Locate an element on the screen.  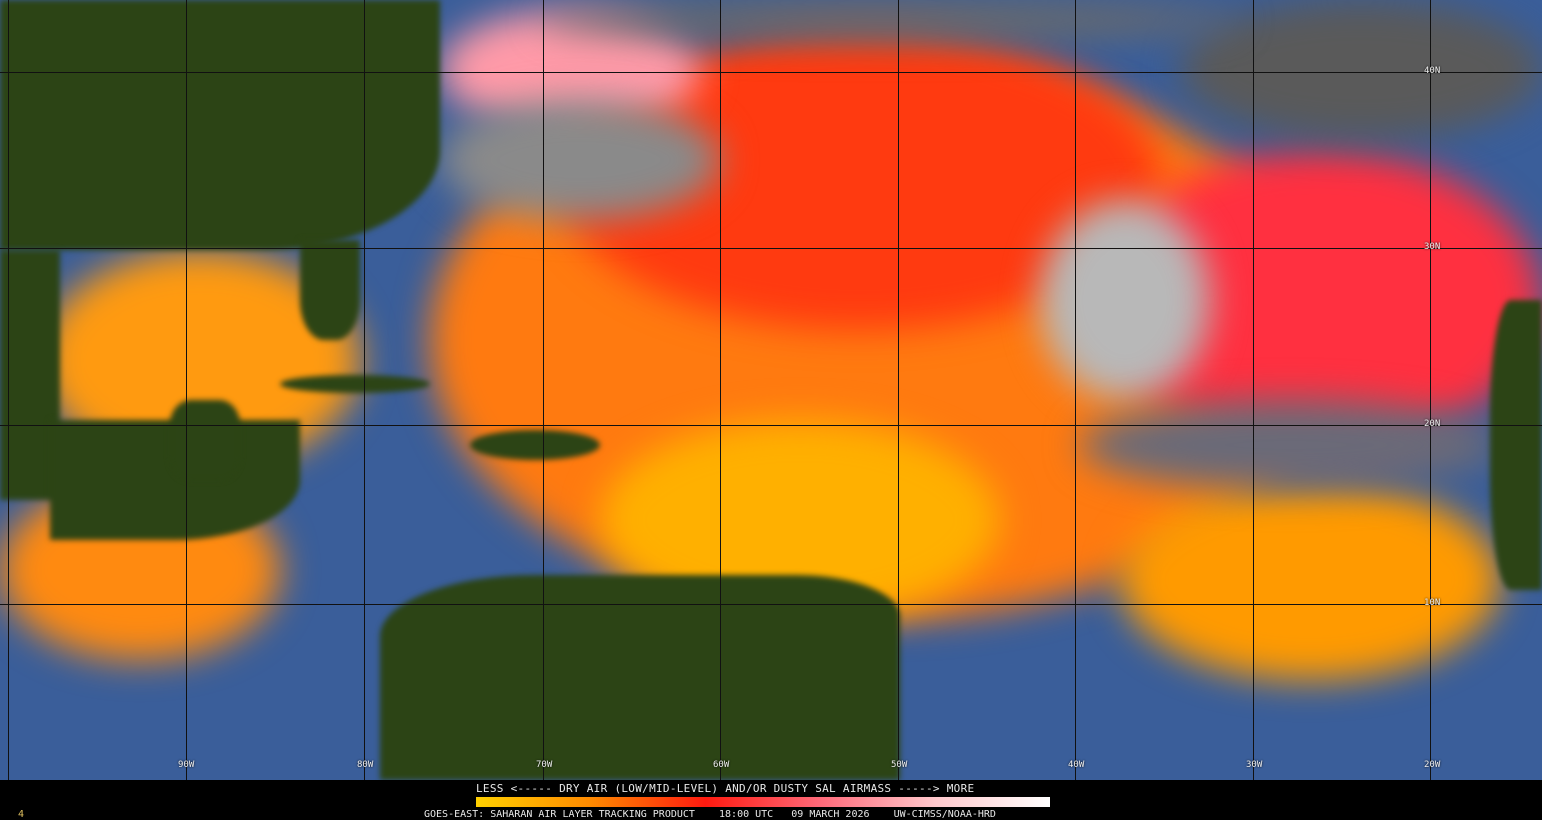
lon-label: 40W is located at coordinates (1076, 765).